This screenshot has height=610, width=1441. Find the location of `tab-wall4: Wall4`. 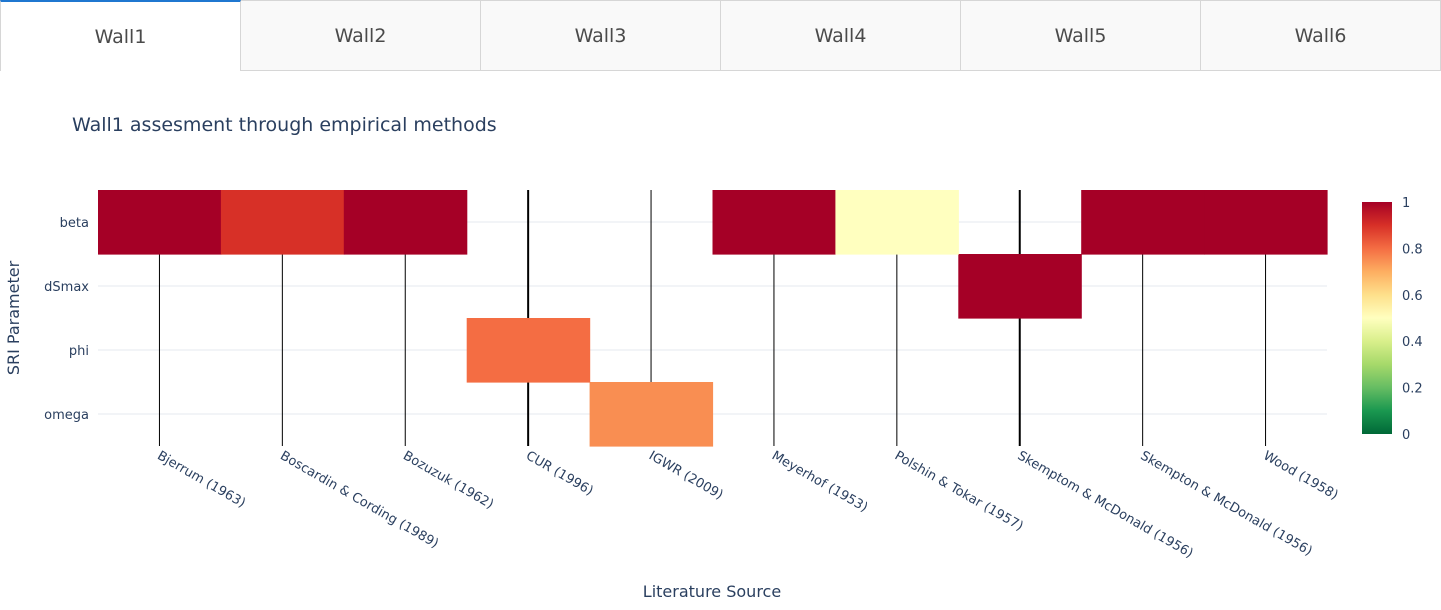

tab-wall4: Wall4 is located at coordinates (841, 35).